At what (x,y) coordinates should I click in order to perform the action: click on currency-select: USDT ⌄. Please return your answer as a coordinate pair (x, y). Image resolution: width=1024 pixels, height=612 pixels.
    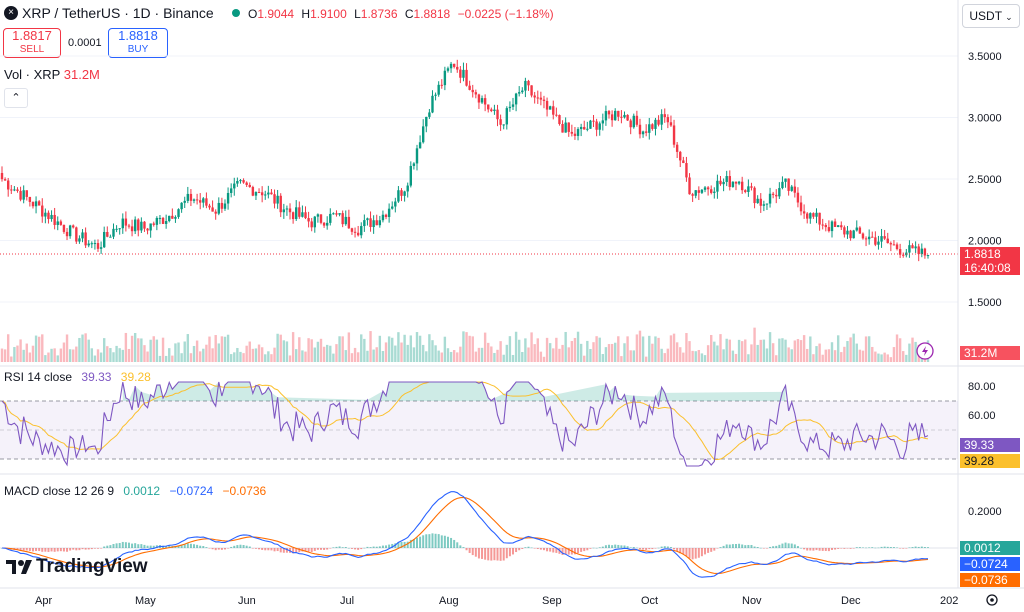
    Looking at the image, I should click on (991, 16).